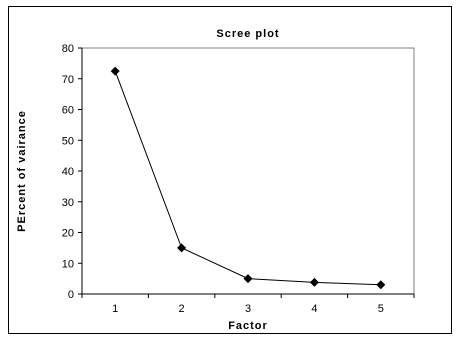  Describe the element at coordinates (68, 80) in the screenshot. I see `y-tick-label: 70` at that location.